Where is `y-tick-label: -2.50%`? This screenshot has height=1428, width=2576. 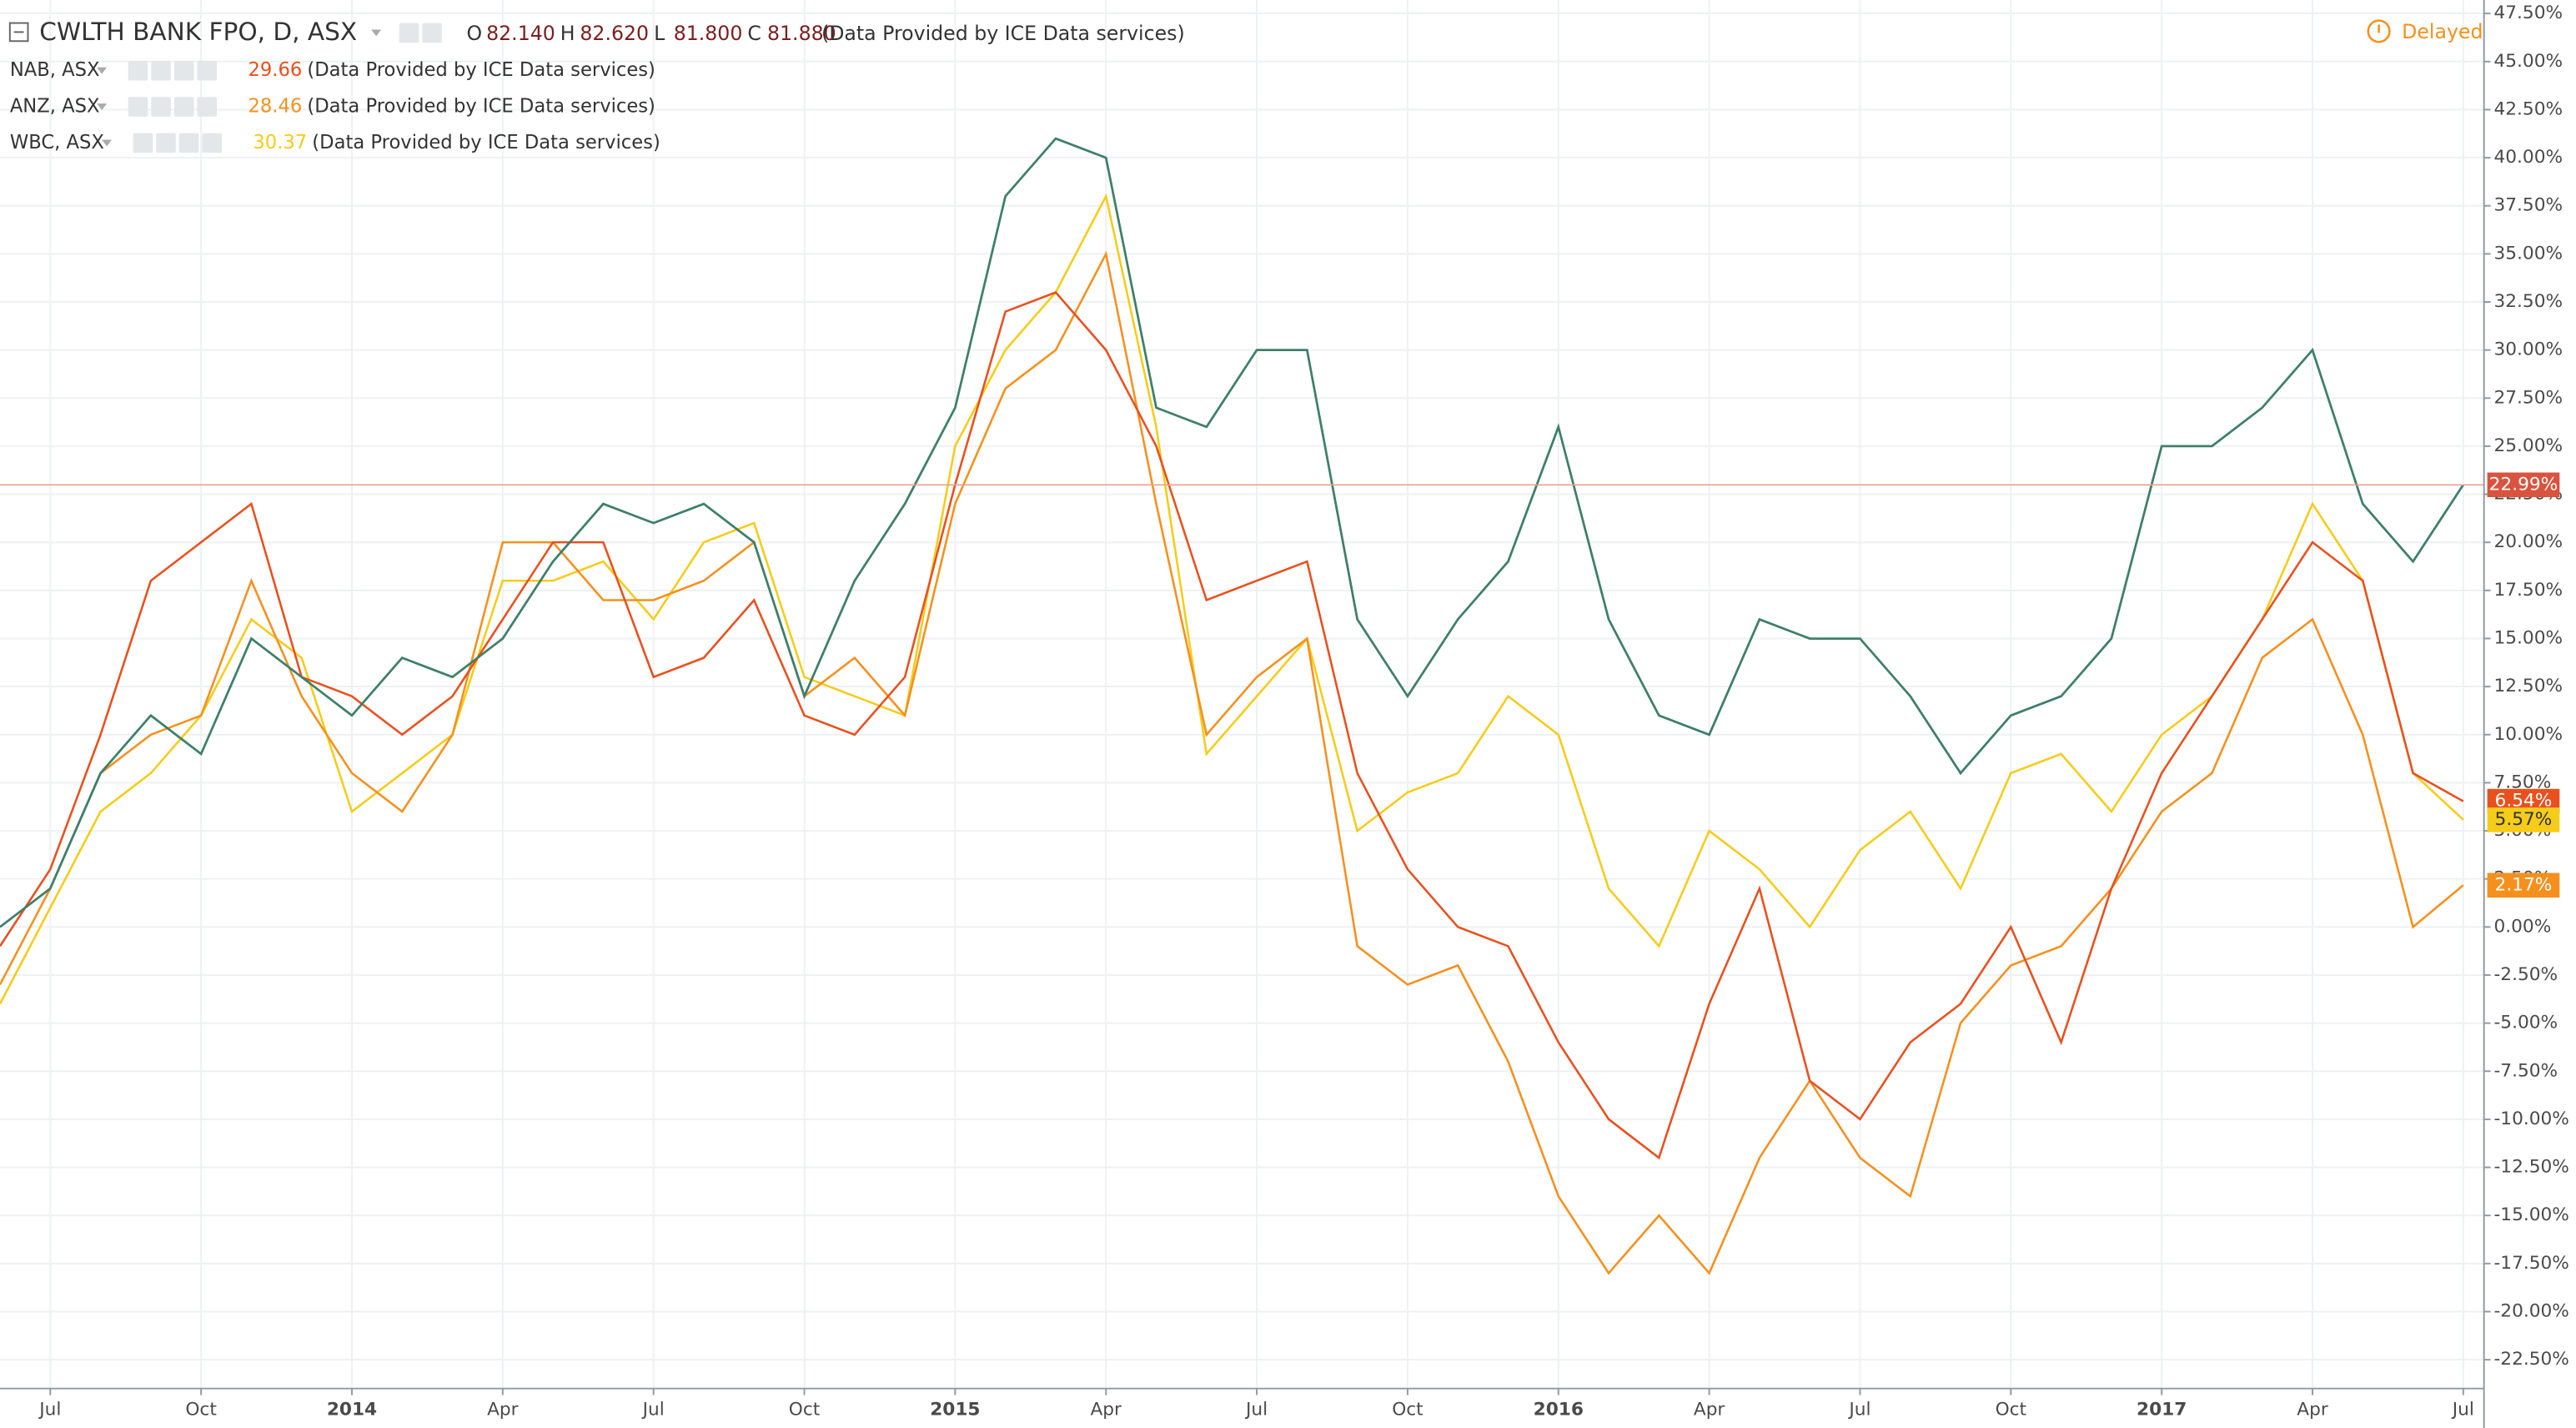
y-tick-label: -2.50% is located at coordinates (2525, 974).